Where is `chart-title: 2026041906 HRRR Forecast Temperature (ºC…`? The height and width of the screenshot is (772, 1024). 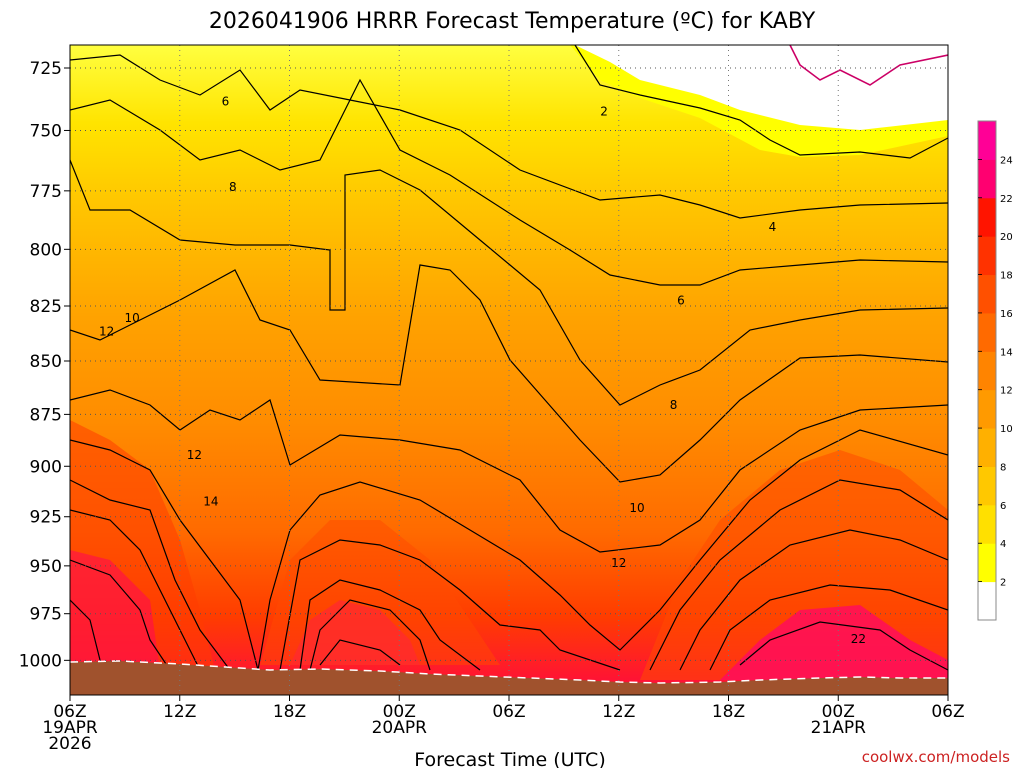 chart-title: 2026041906 HRRR Forecast Temperature (ºC… is located at coordinates (512, 21).